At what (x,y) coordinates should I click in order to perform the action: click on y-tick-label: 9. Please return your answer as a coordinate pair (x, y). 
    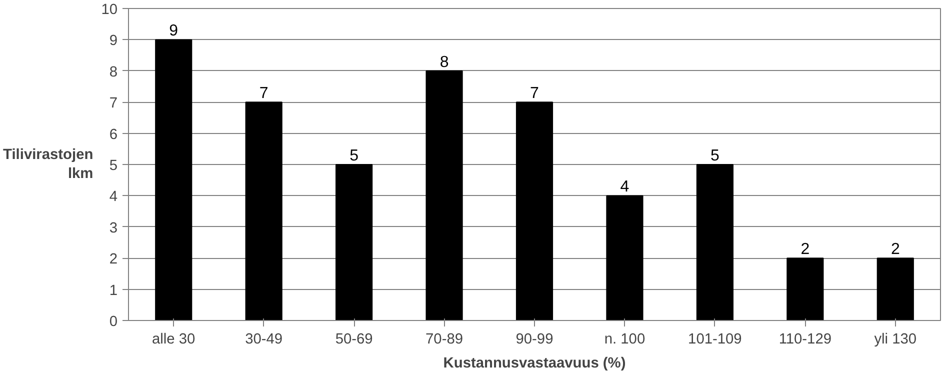
    Looking at the image, I should click on (113, 41).